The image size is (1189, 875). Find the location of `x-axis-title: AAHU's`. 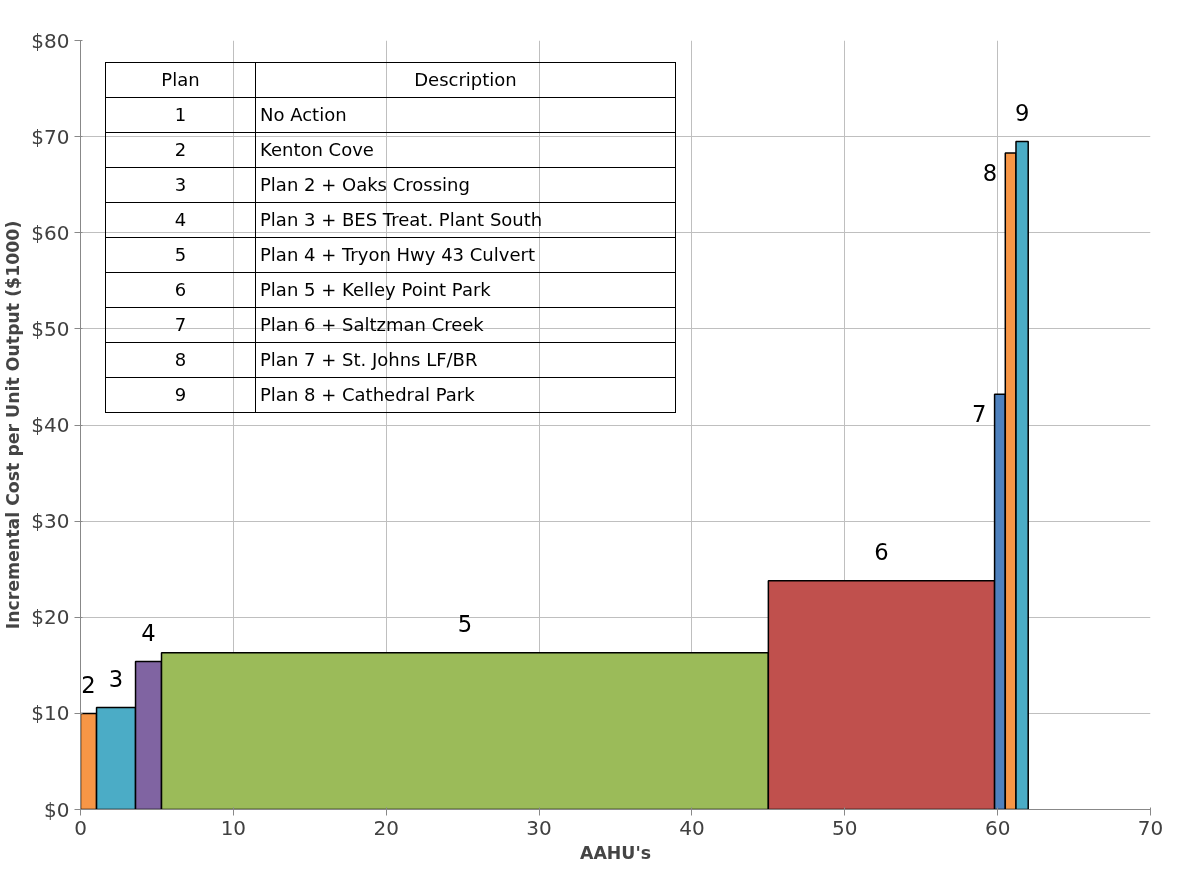

x-axis-title: AAHU's is located at coordinates (615, 852).